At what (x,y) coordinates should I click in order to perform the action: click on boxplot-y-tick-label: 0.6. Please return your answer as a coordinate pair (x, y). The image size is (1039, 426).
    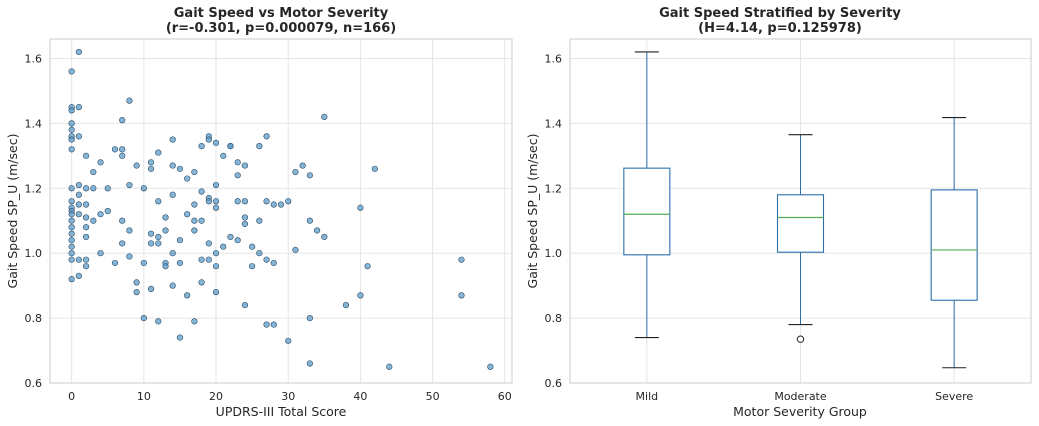
    Looking at the image, I should click on (554, 383).